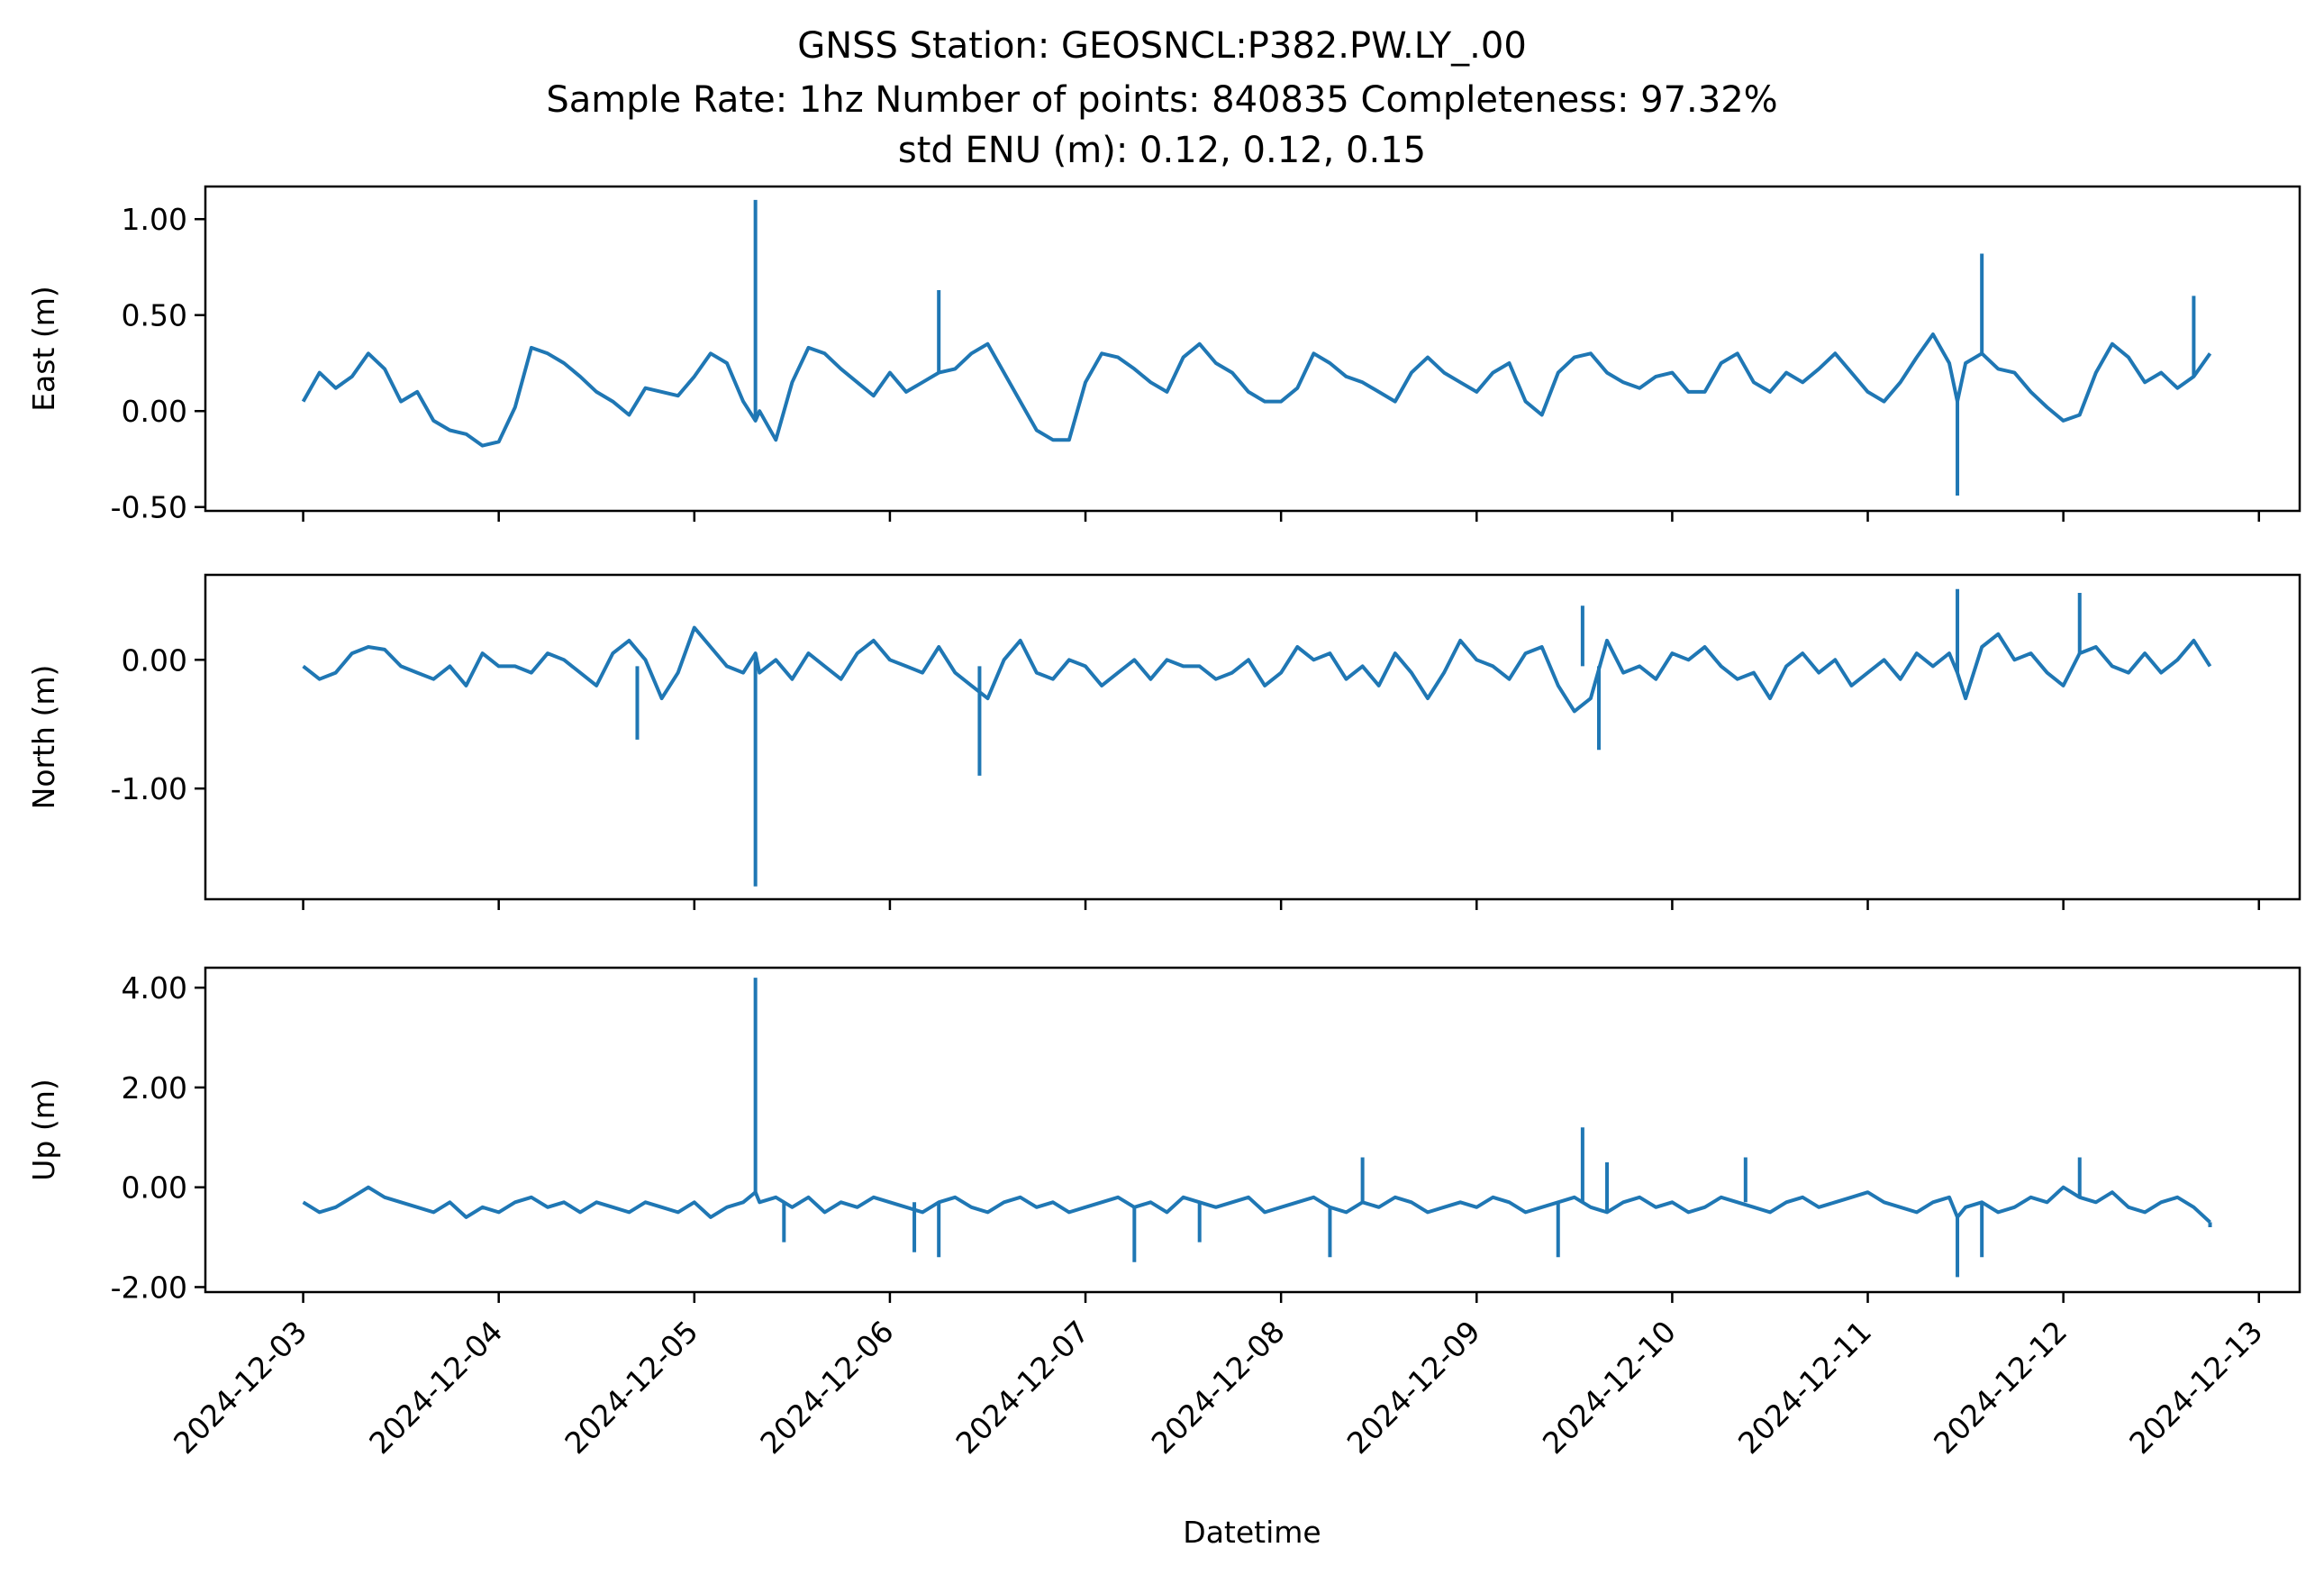 This screenshot has width=2324, height=1575. I want to click on ylabel-up: Up (m), so click(43, 1130).